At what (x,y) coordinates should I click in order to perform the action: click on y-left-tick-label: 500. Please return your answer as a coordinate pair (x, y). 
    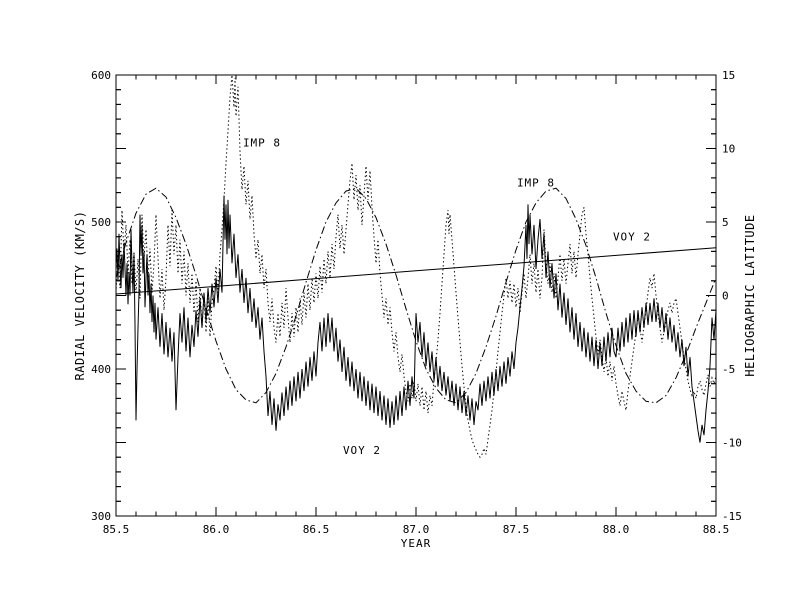
    Looking at the image, I should click on (101, 222).